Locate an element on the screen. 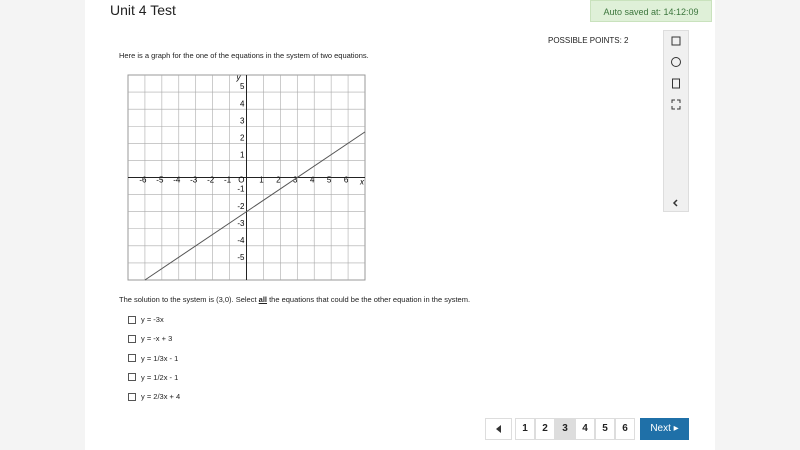 This screenshot has width=800, height=450. x-tick-label: -5 is located at coordinates (160, 180).